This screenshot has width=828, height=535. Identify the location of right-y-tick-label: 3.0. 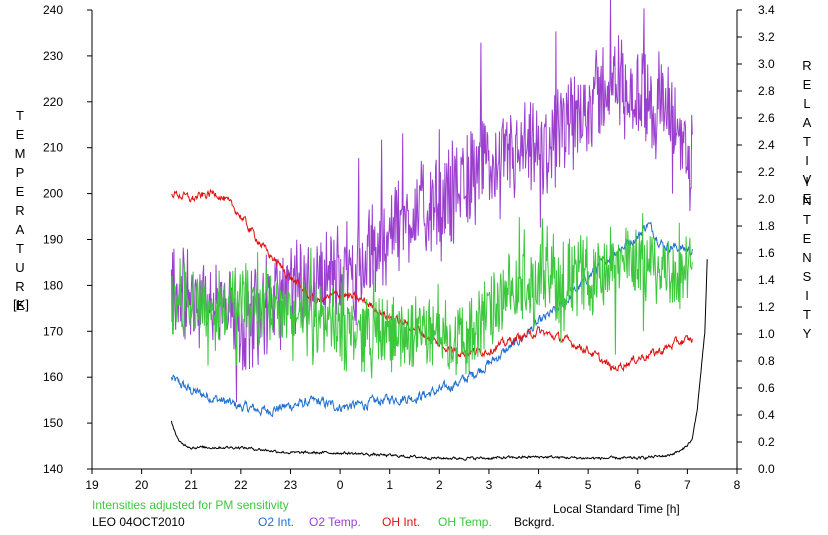
(766, 64).